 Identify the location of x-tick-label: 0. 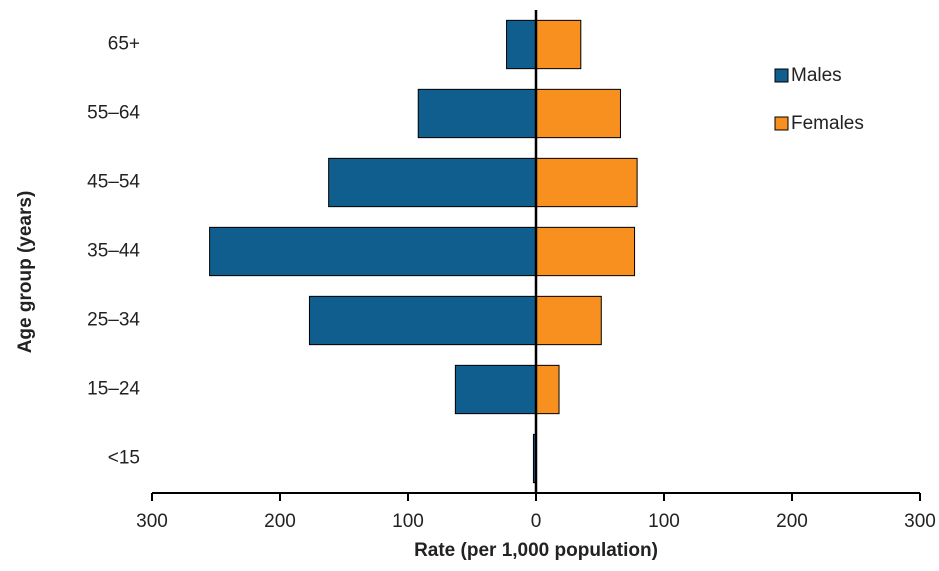
(536, 521).